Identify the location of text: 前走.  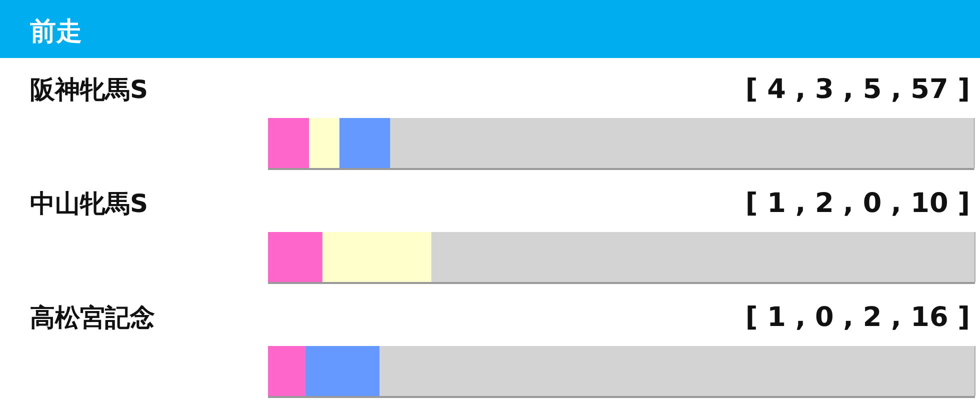
(55, 32).